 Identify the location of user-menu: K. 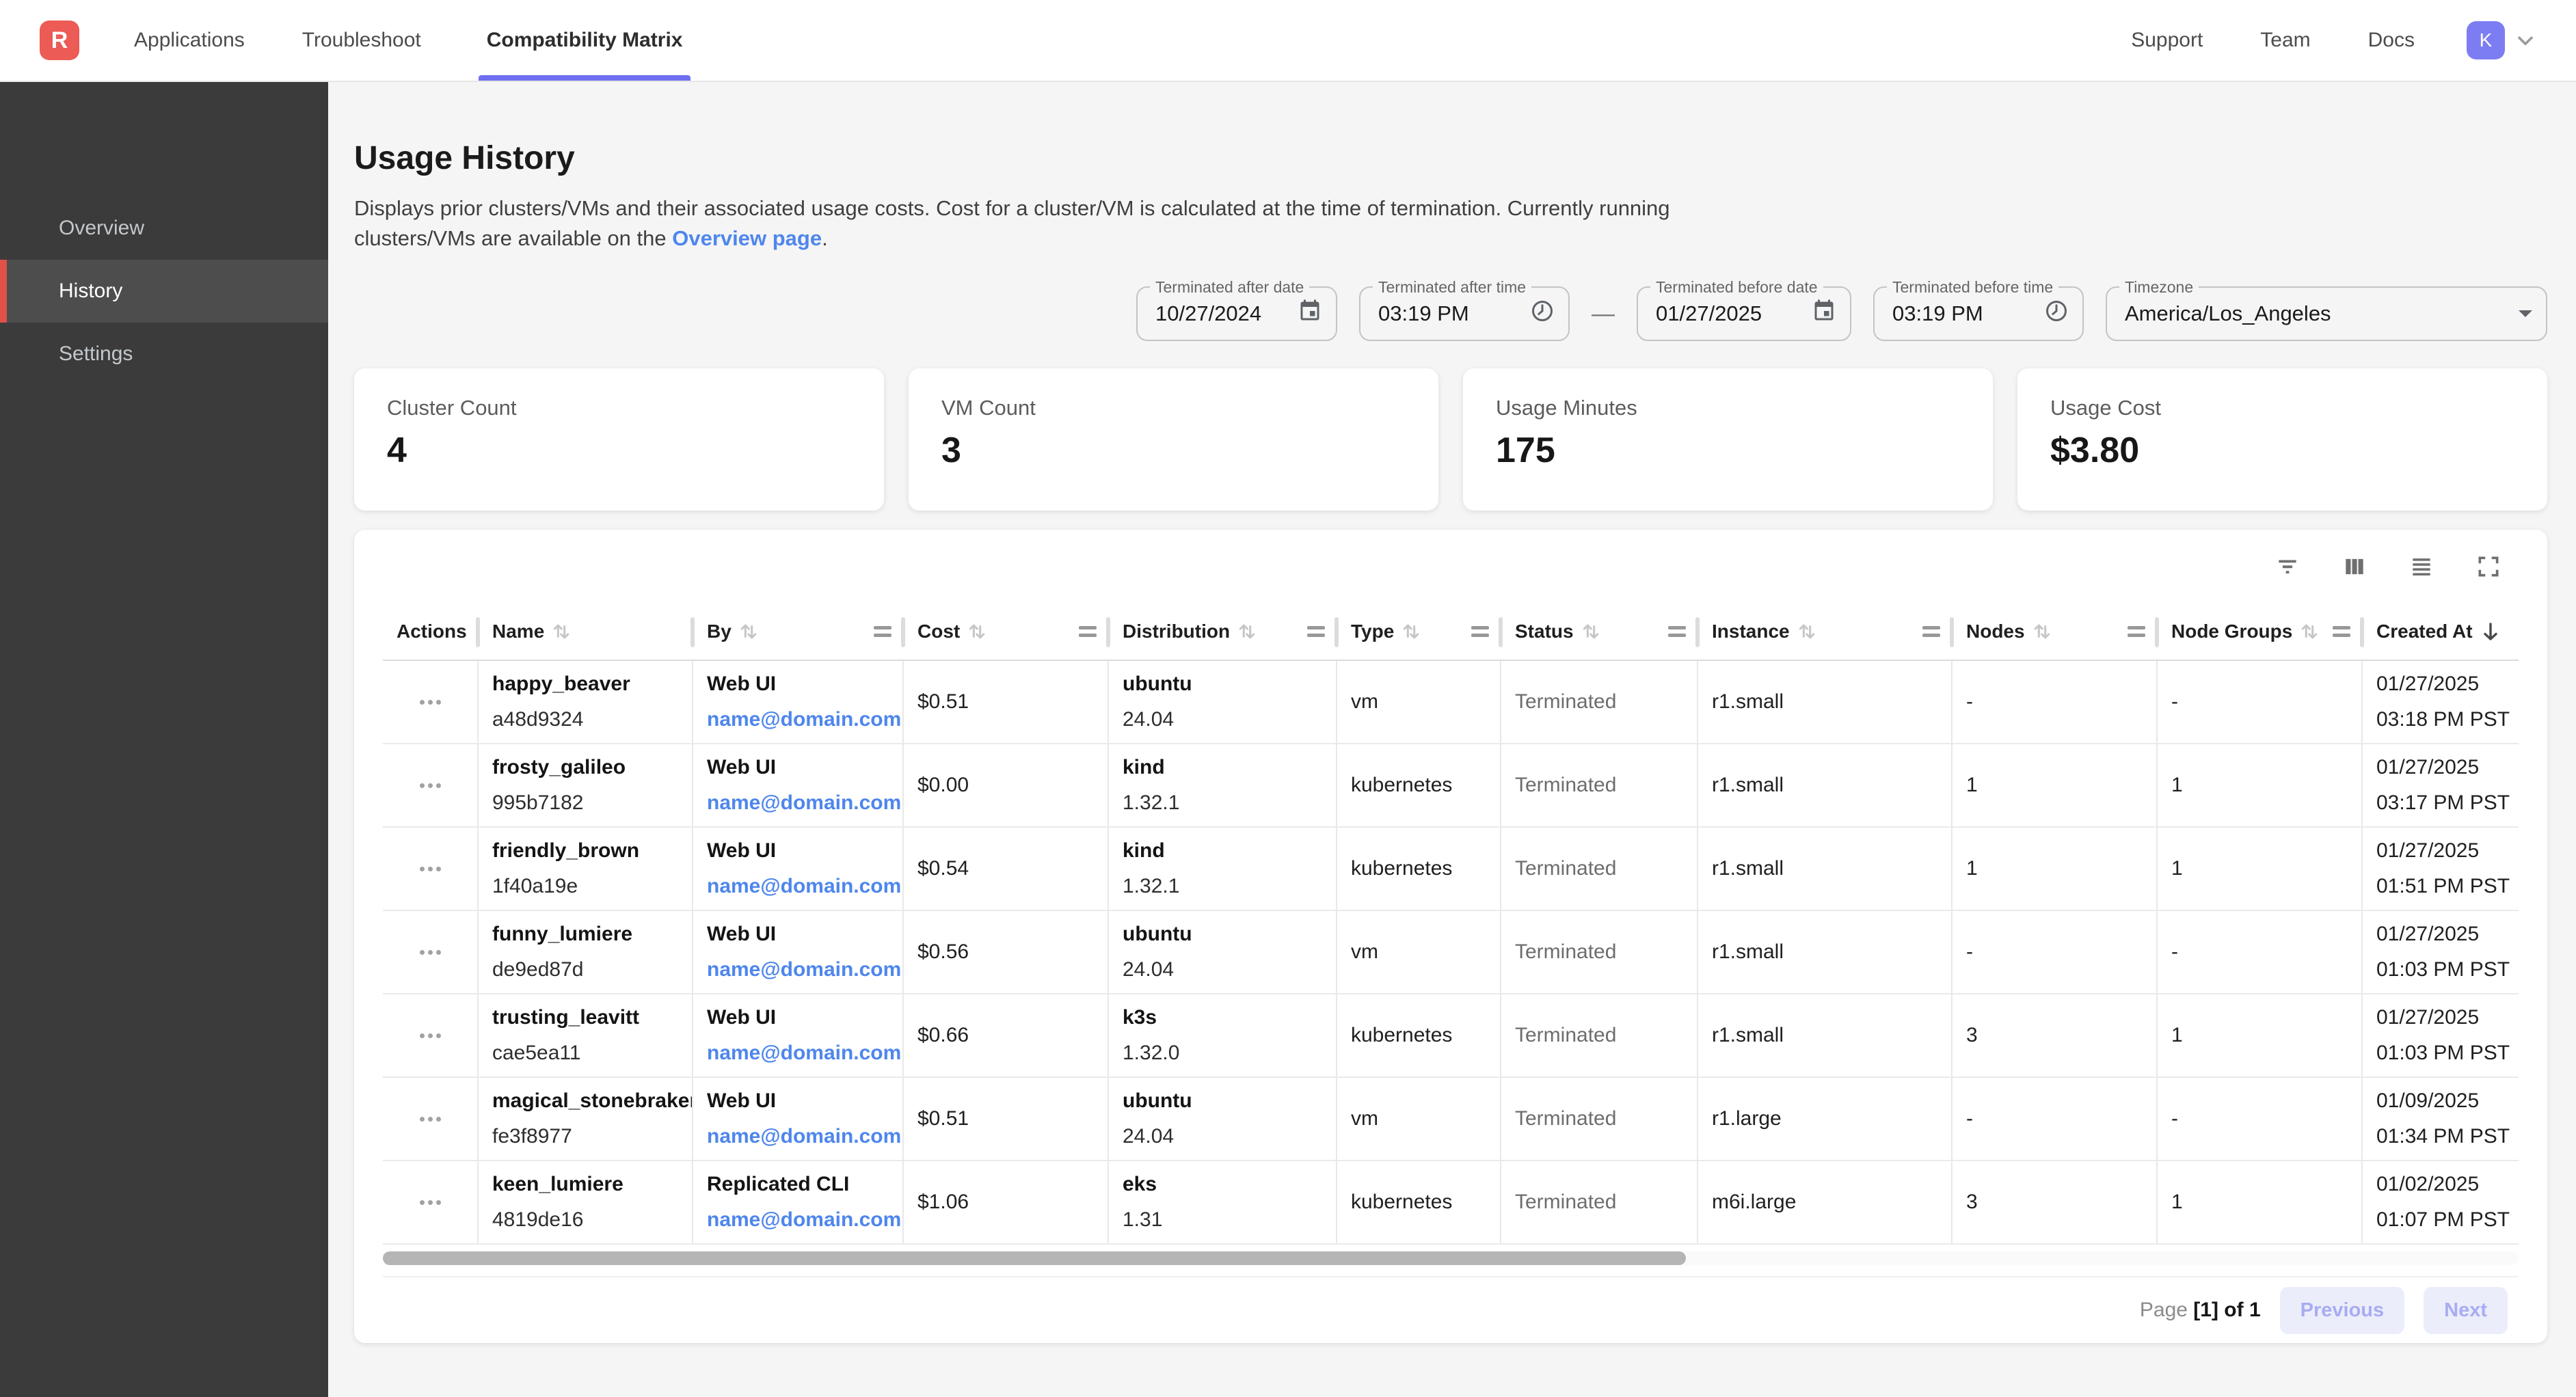
(2502, 40).